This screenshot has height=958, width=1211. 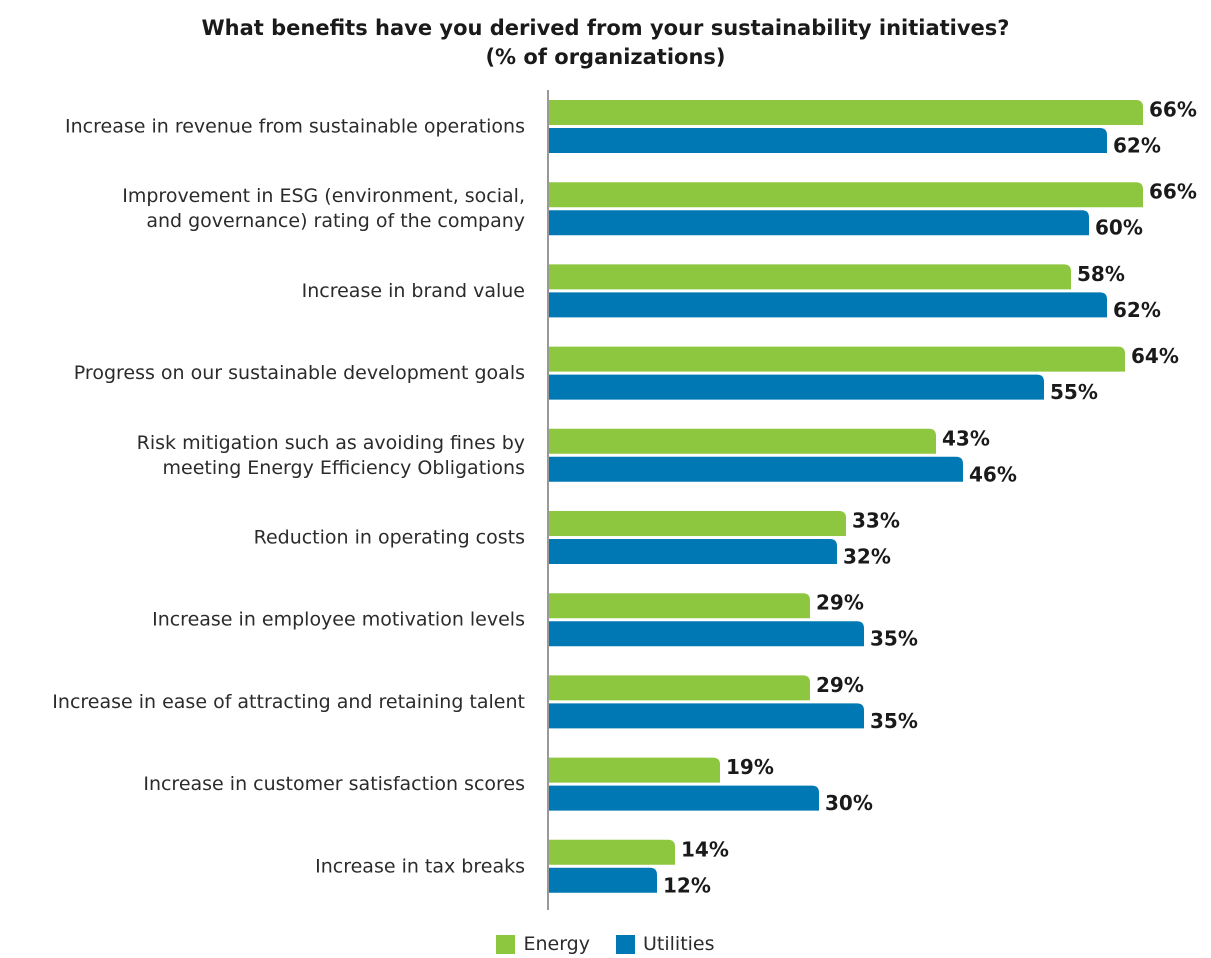 What do you see at coordinates (750, 767) in the screenshot?
I see `value-label-energy: 19%` at bounding box center [750, 767].